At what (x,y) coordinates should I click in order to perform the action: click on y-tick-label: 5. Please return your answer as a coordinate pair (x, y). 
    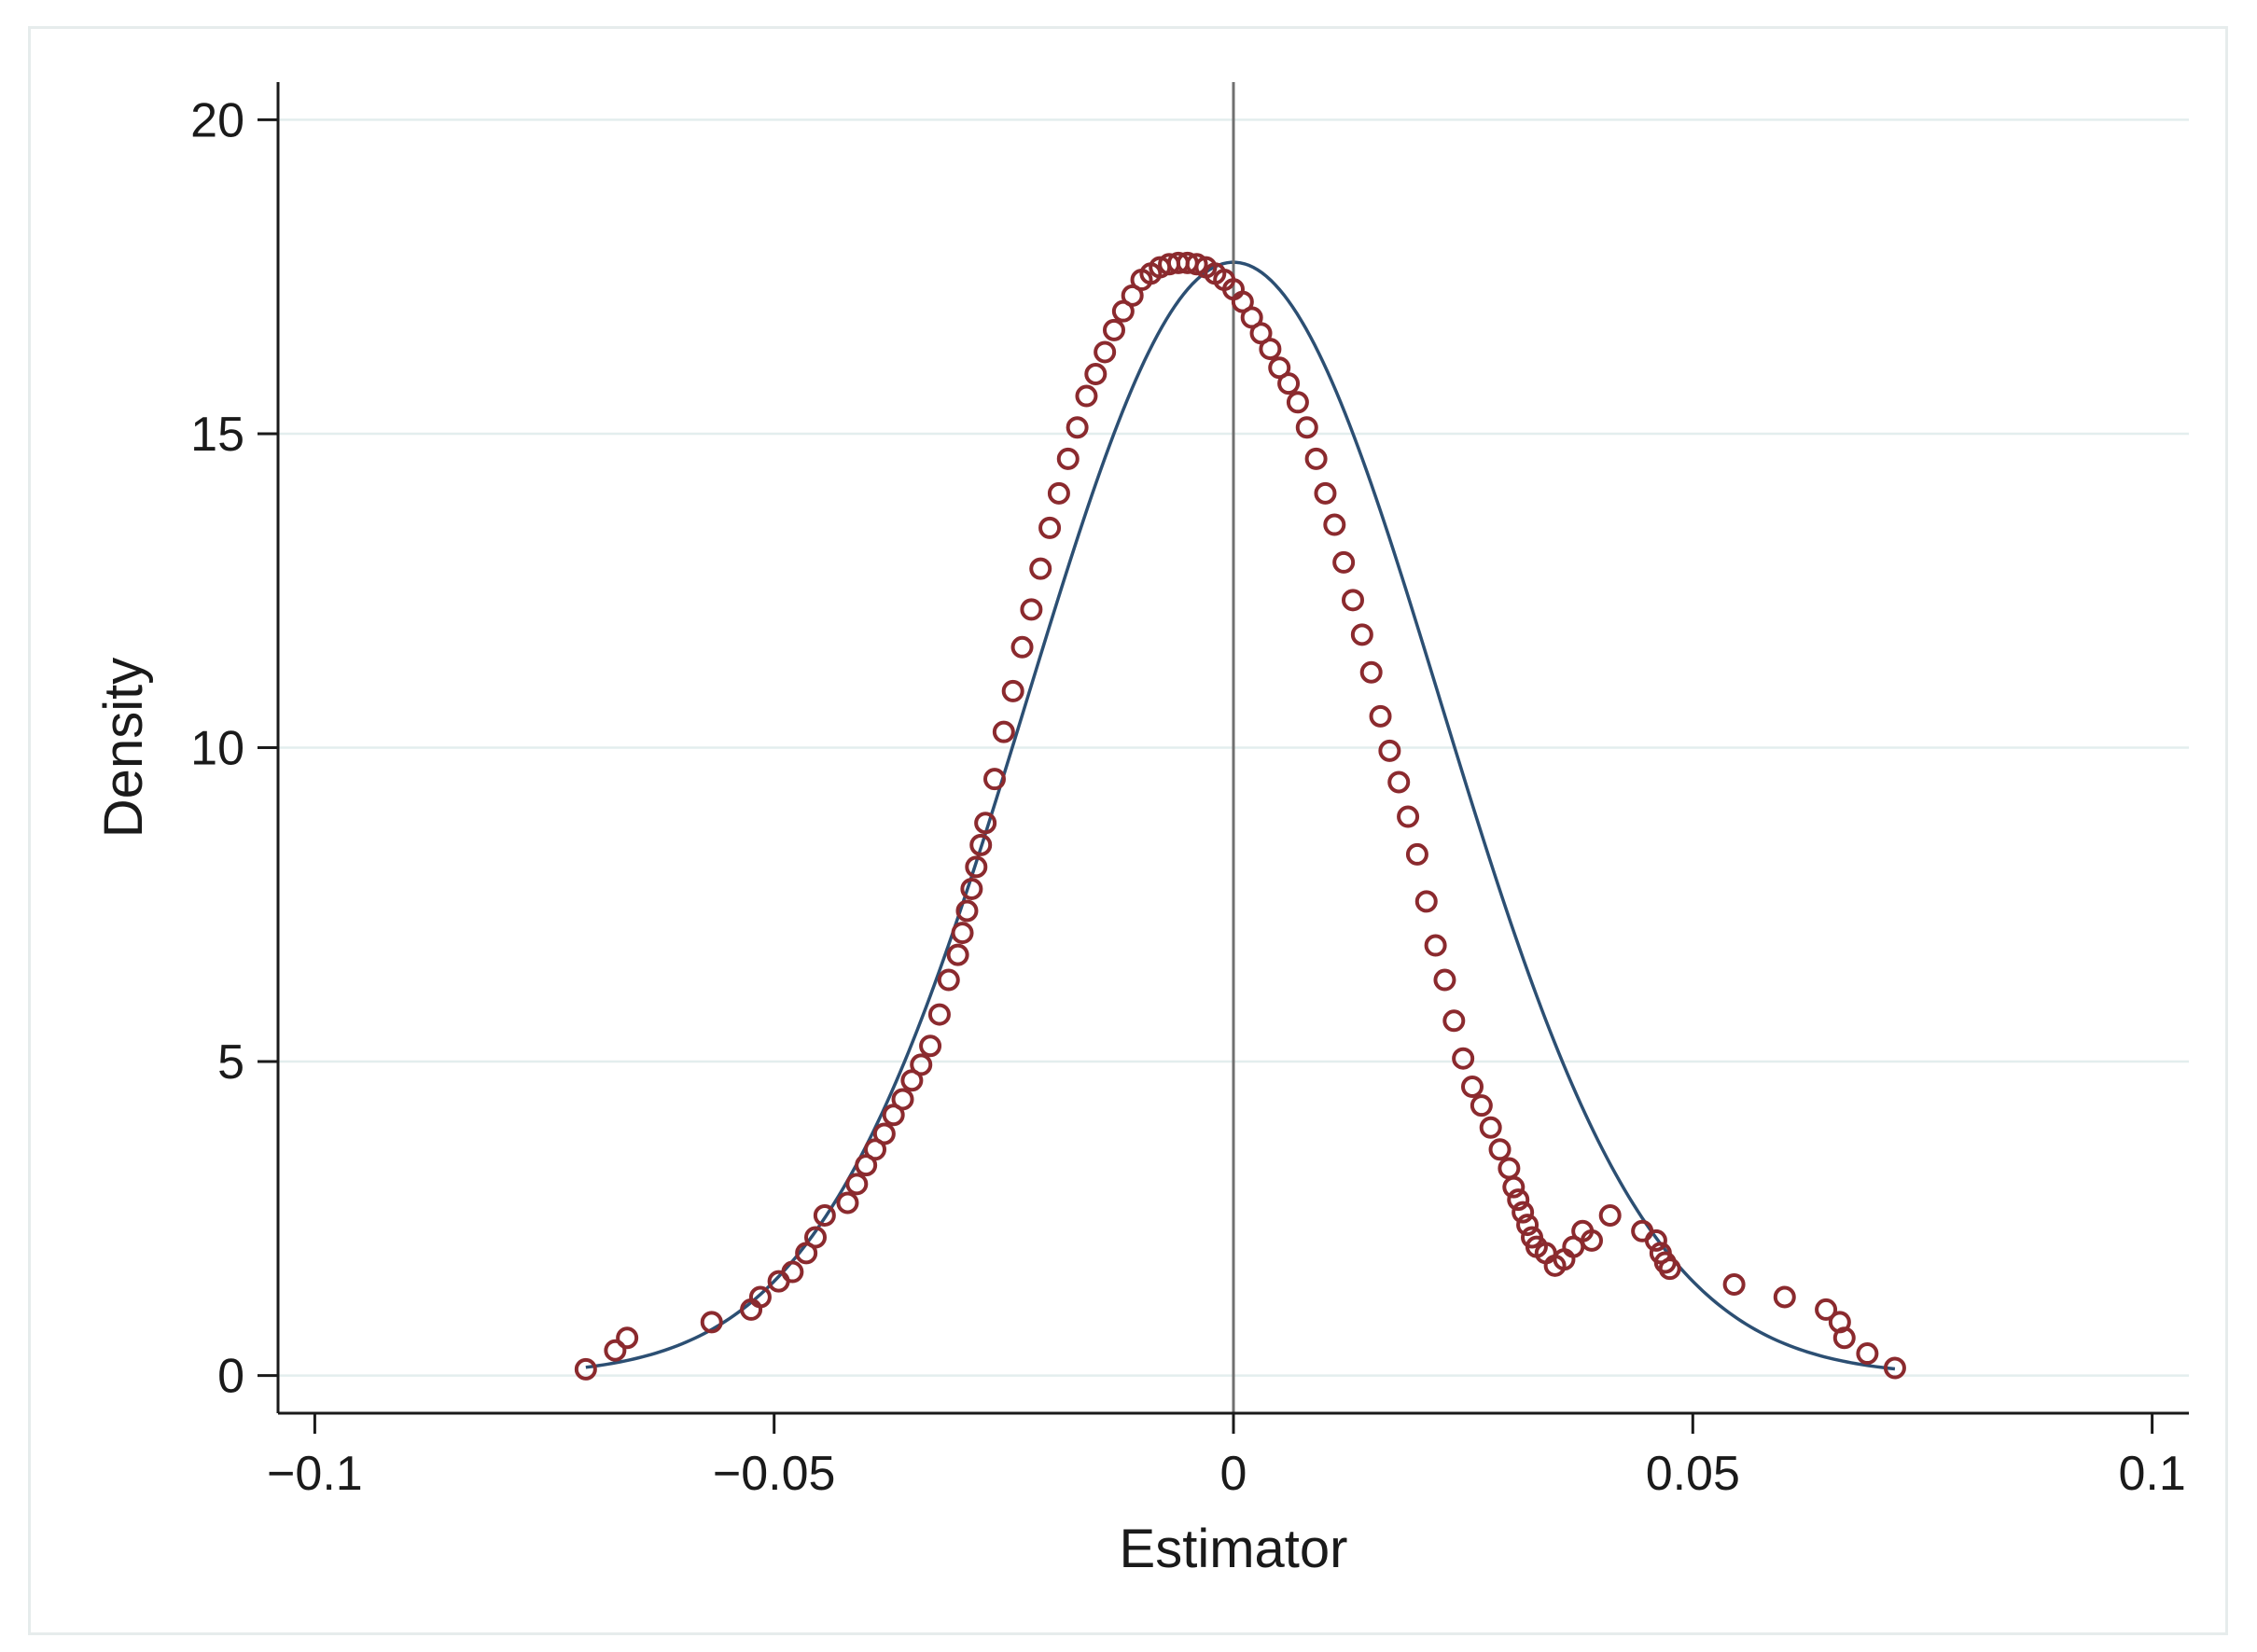
    Looking at the image, I should click on (230, 1062).